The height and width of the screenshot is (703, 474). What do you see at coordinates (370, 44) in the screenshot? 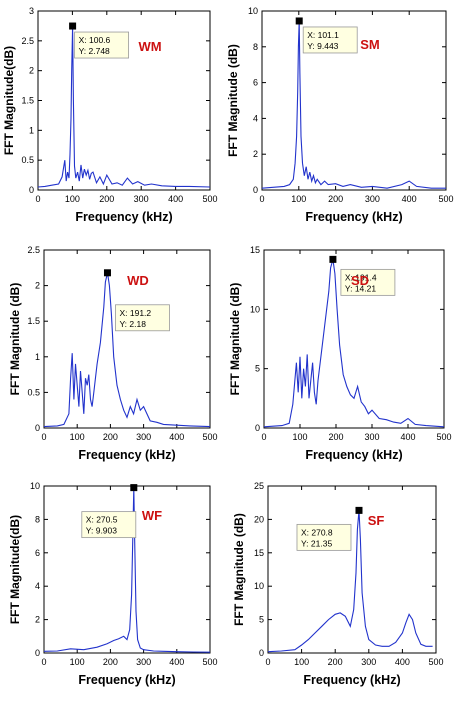
I see `panel-label: SM` at bounding box center [370, 44].